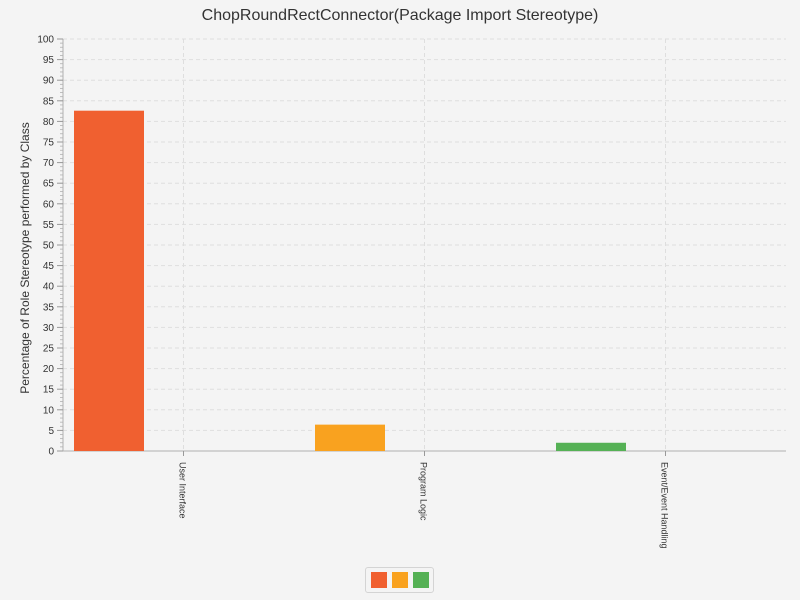 This screenshot has width=800, height=600. Describe the element at coordinates (49, 307) in the screenshot. I see `y-tick-label: 35` at that location.